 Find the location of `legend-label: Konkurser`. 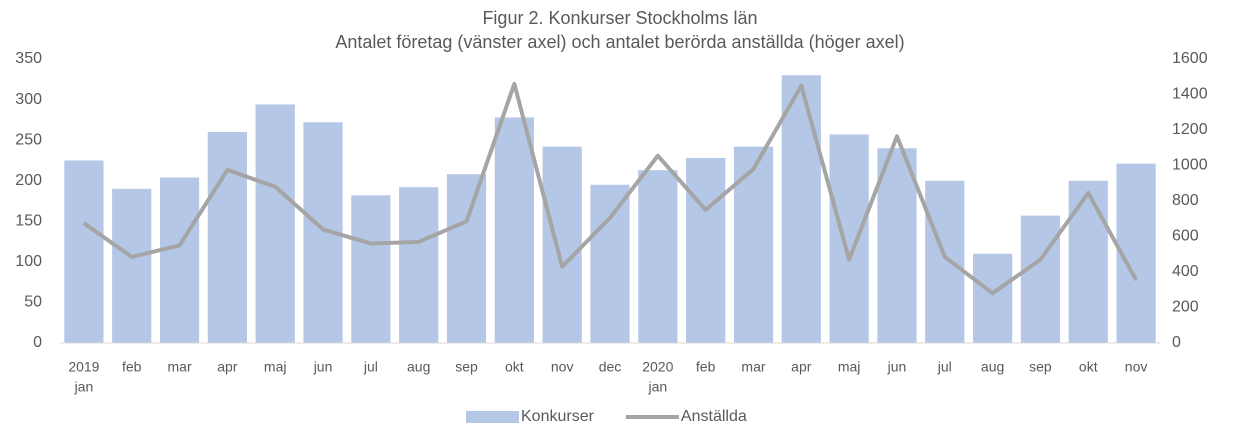

legend-label: Konkurser is located at coordinates (558, 416).